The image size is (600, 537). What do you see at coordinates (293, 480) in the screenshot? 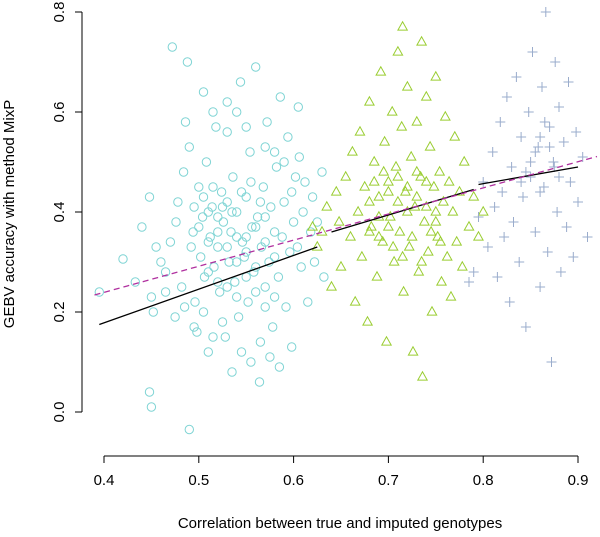
I see `x-tick-label: 0.6` at bounding box center [293, 480].